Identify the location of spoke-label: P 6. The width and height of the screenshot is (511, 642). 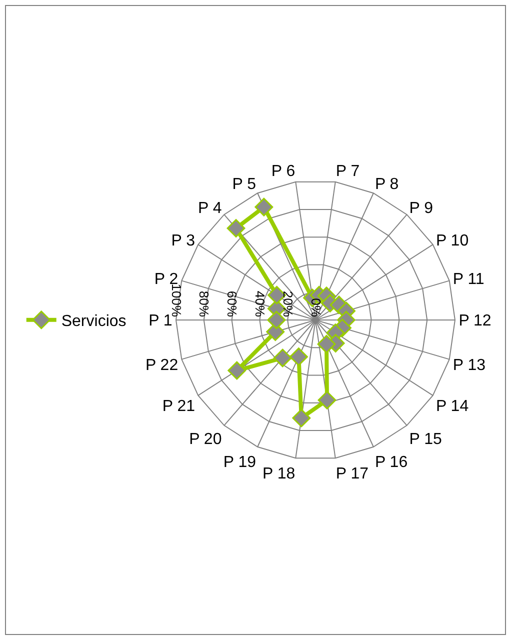
(283, 171).